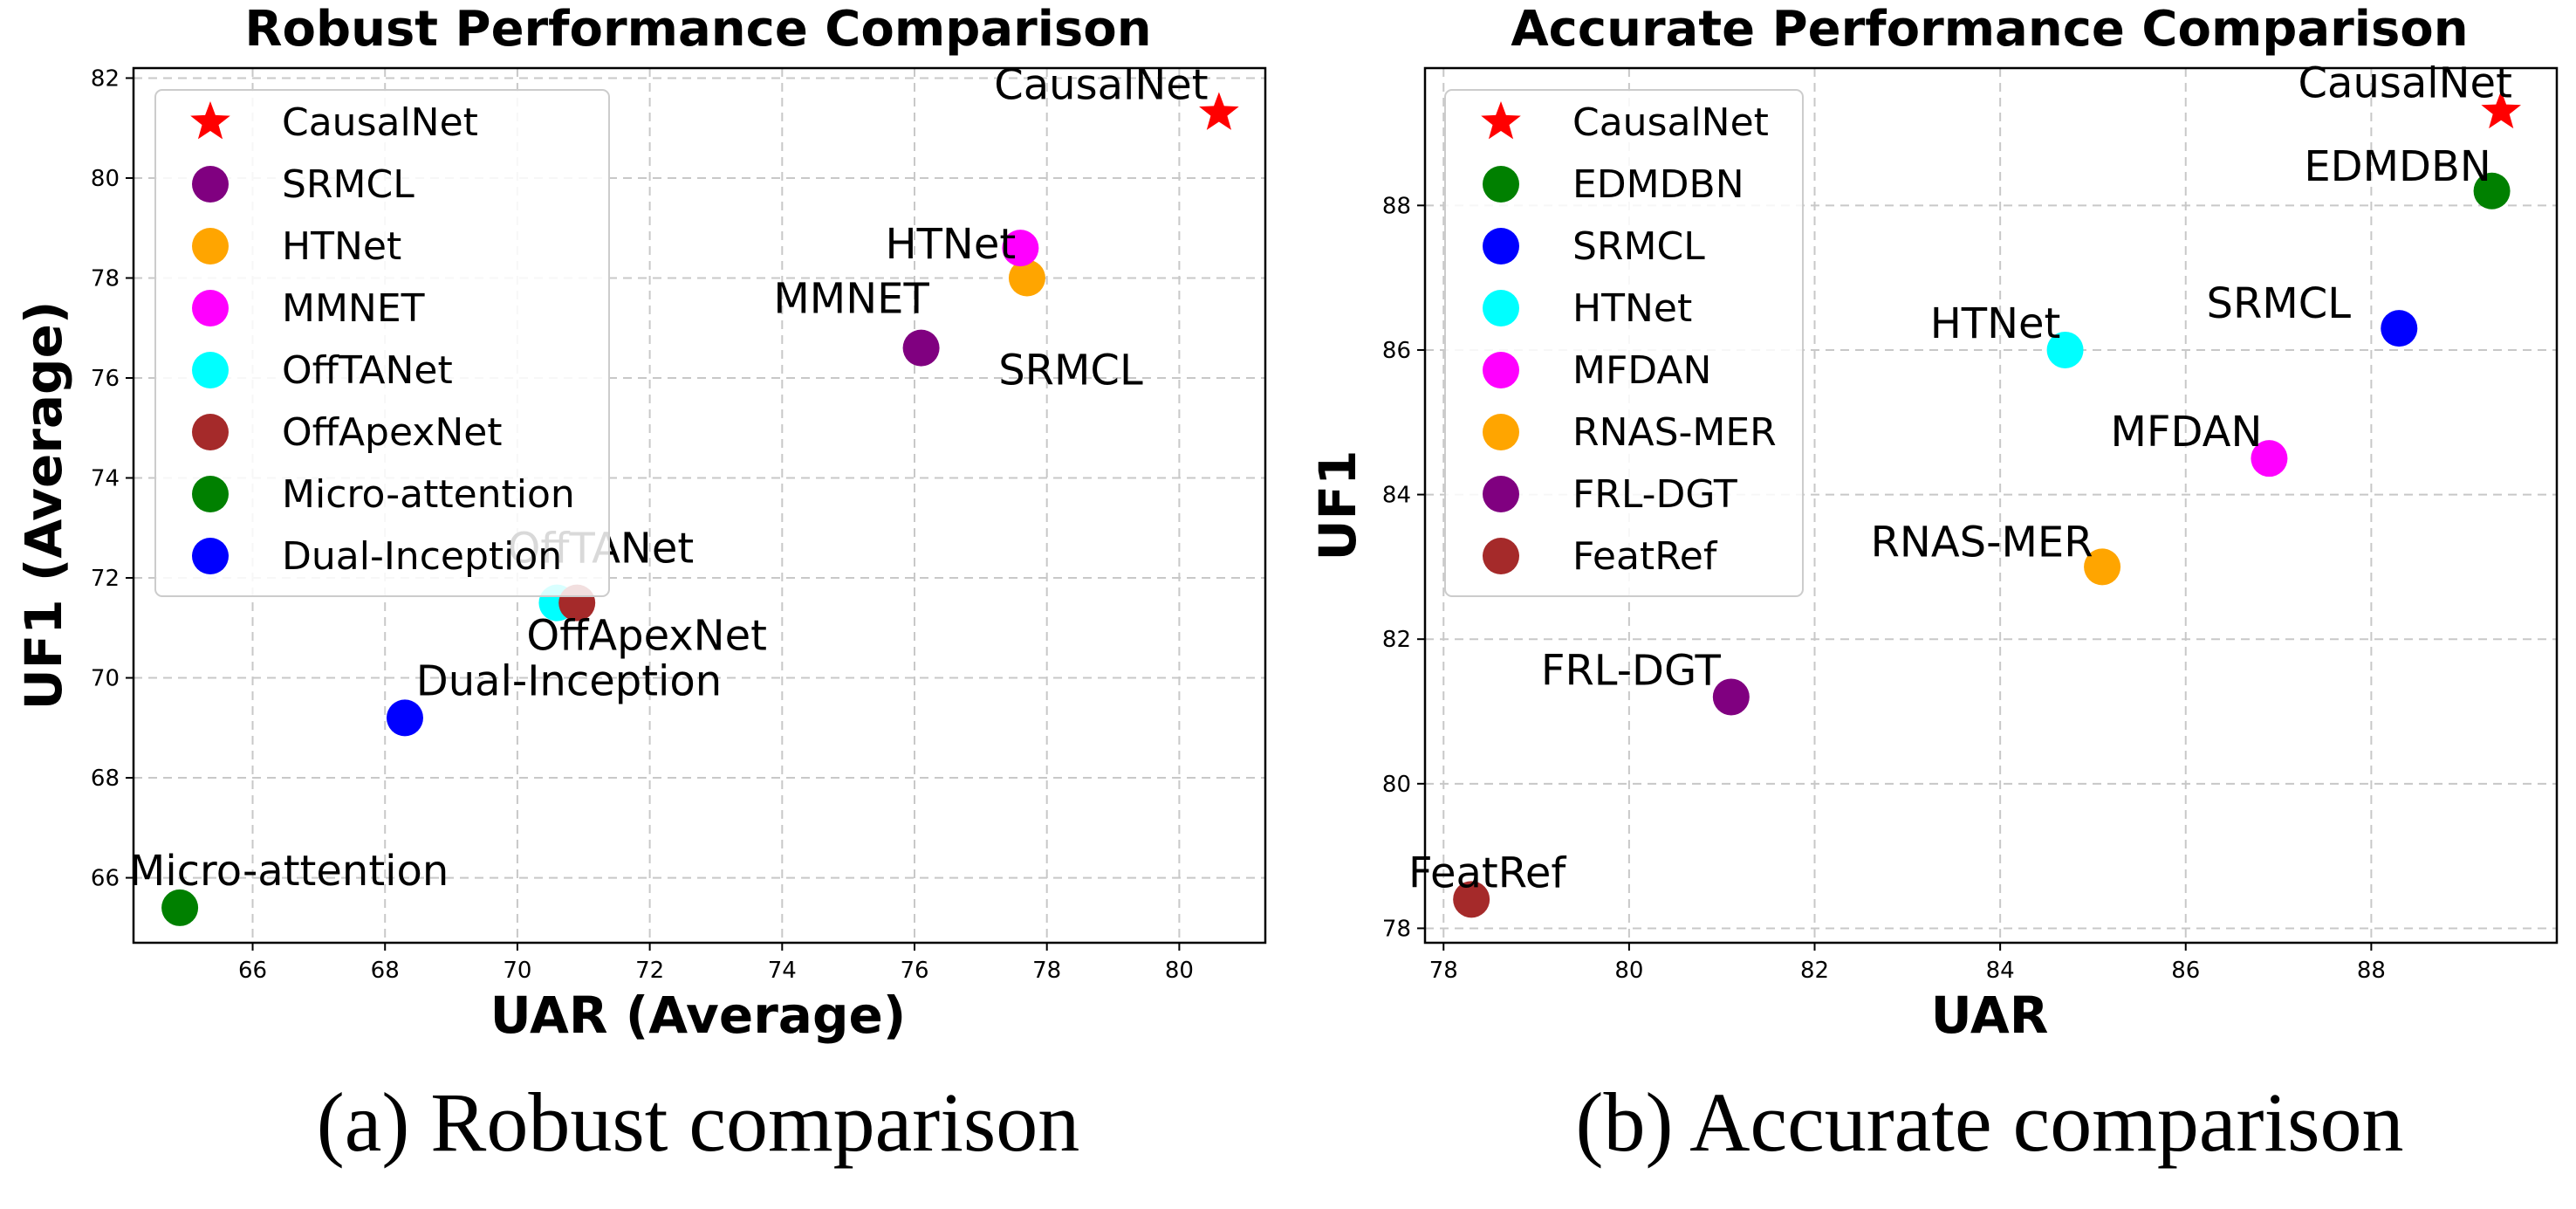  Describe the element at coordinates (1654, 494) in the screenshot. I see `legend-label: FRL-DGT` at that location.